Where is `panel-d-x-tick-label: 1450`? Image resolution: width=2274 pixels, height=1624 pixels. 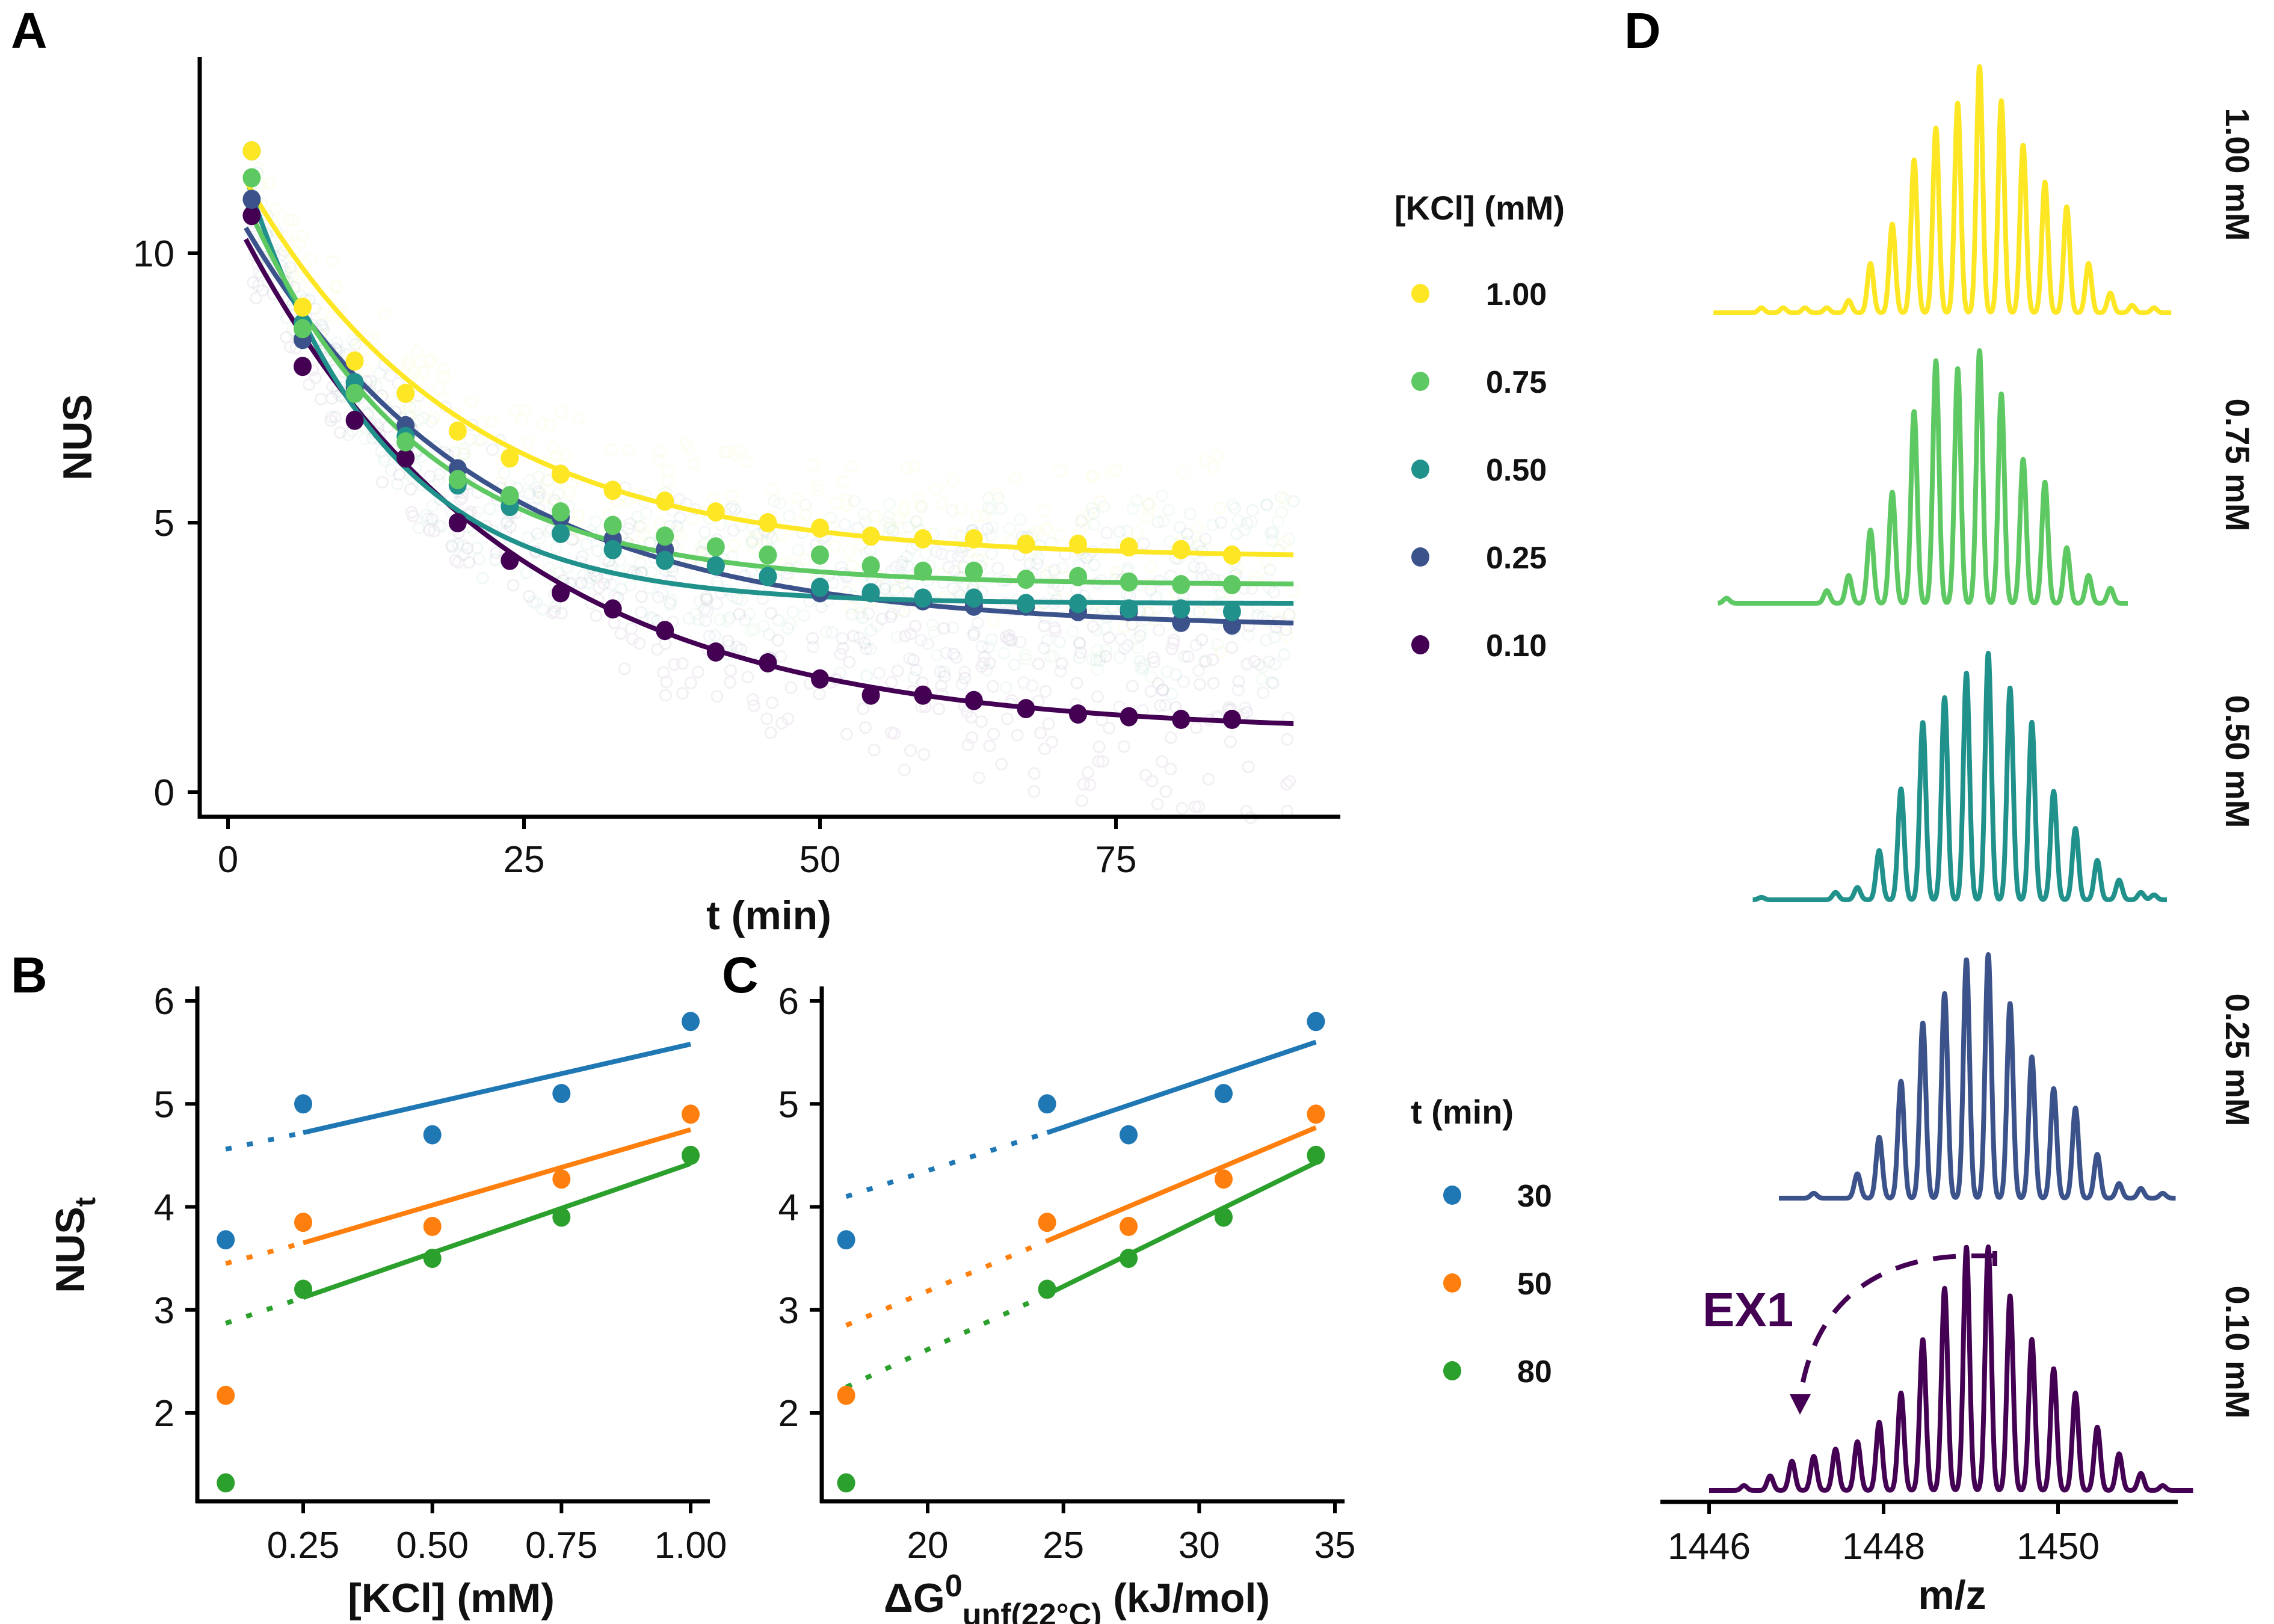 panel-d-x-tick-label: 1450 is located at coordinates (2058, 1546).